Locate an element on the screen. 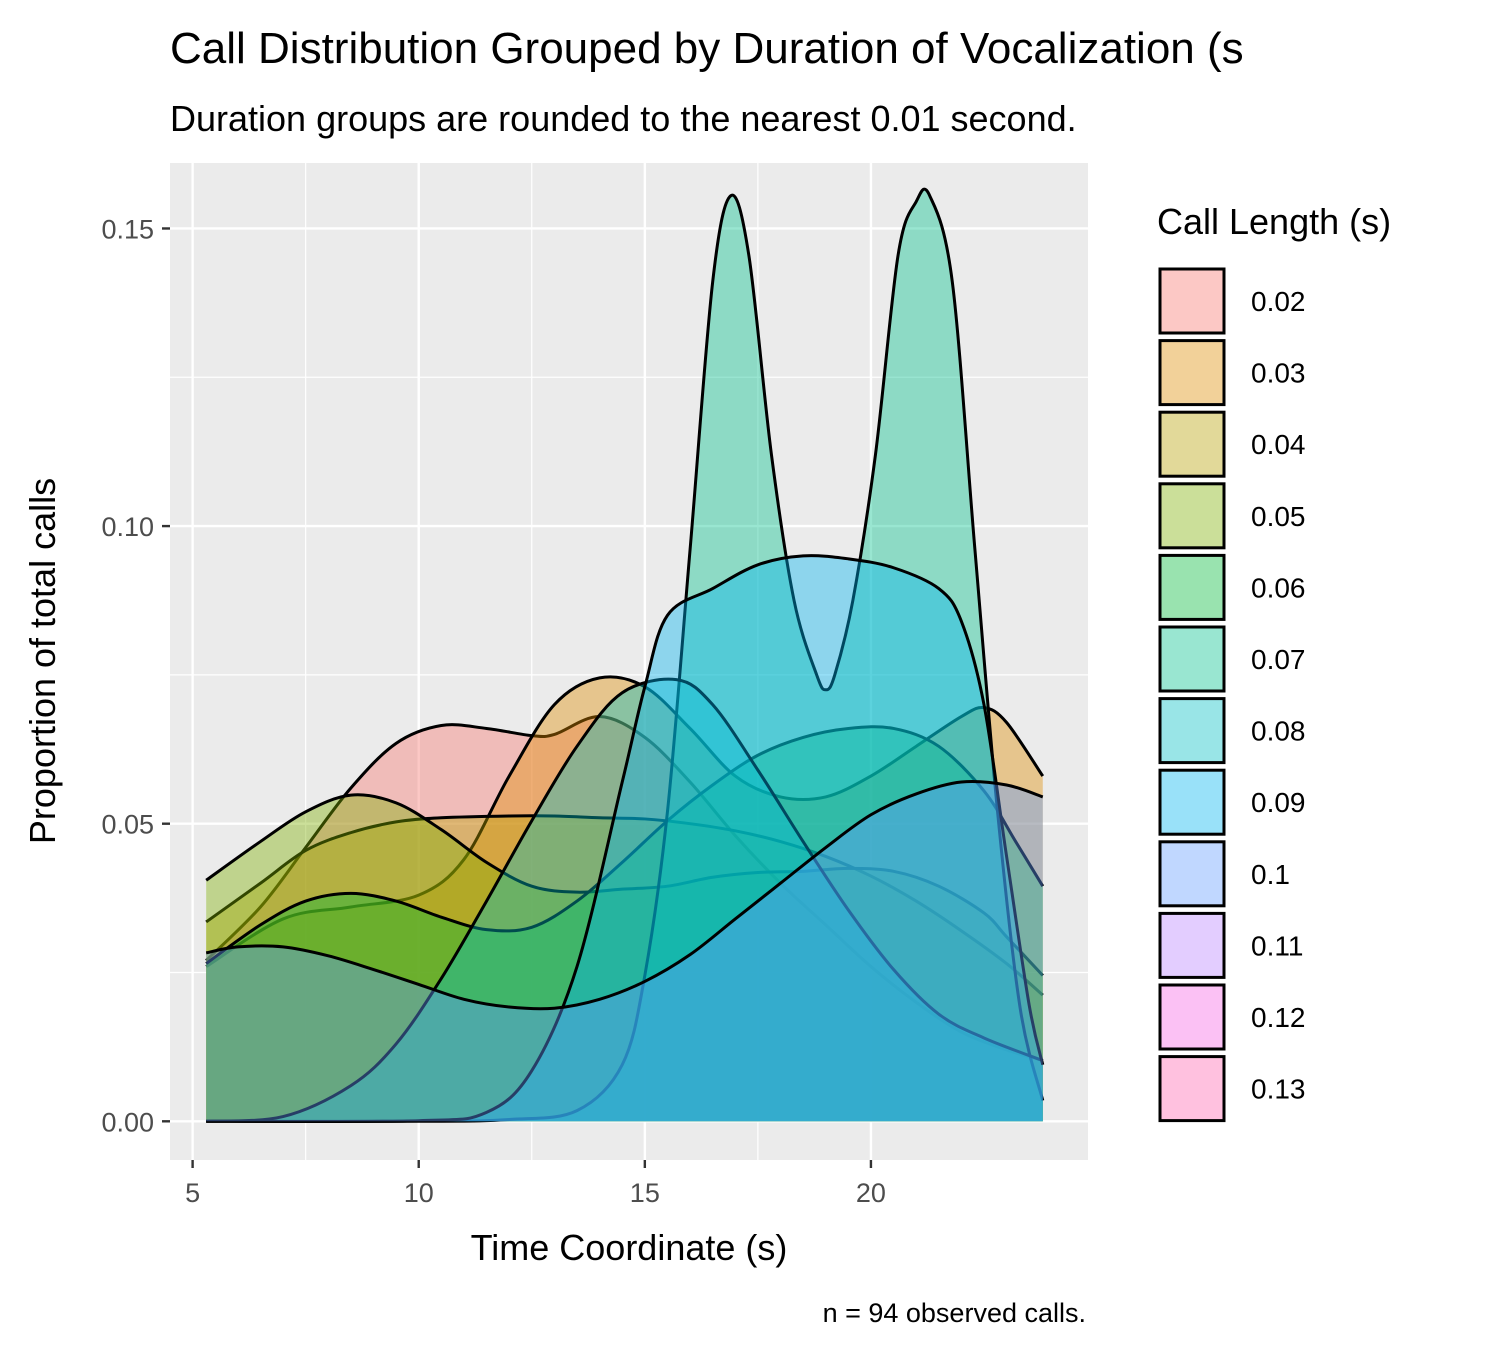  x-tick-label: 10 is located at coordinates (419, 1193).